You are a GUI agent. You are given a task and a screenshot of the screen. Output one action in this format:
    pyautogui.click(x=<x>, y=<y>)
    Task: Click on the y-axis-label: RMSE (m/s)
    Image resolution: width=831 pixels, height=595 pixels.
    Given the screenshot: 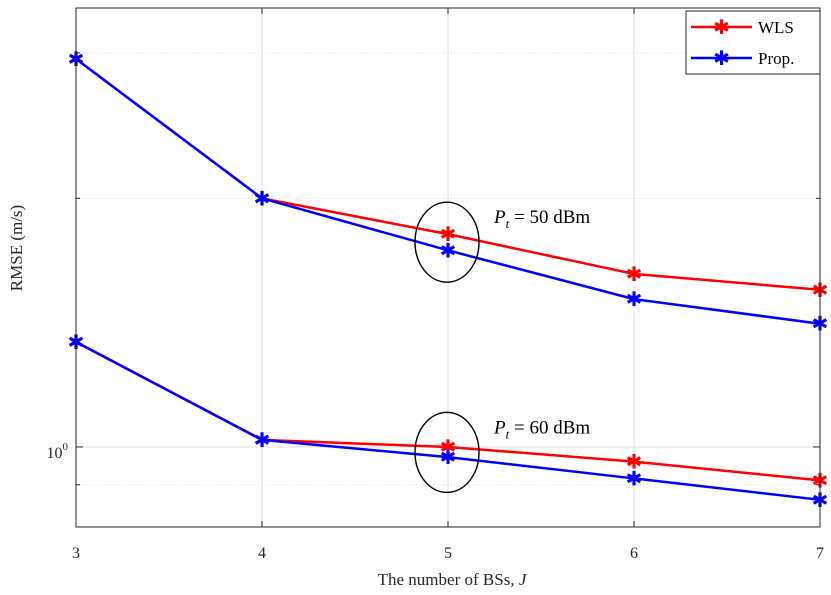 What is the action you would take?
    pyautogui.click(x=16, y=248)
    